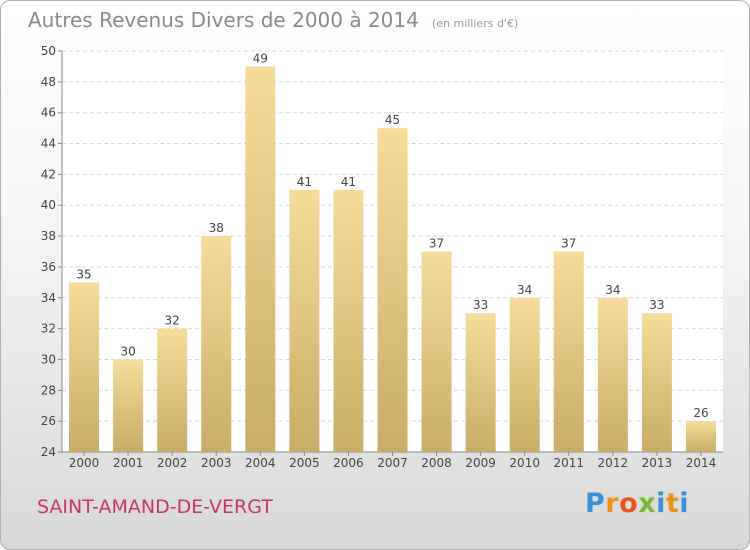 The width and height of the screenshot is (750, 550). Describe the element at coordinates (48, 267) in the screenshot. I see `y-tick-label: 36` at that location.